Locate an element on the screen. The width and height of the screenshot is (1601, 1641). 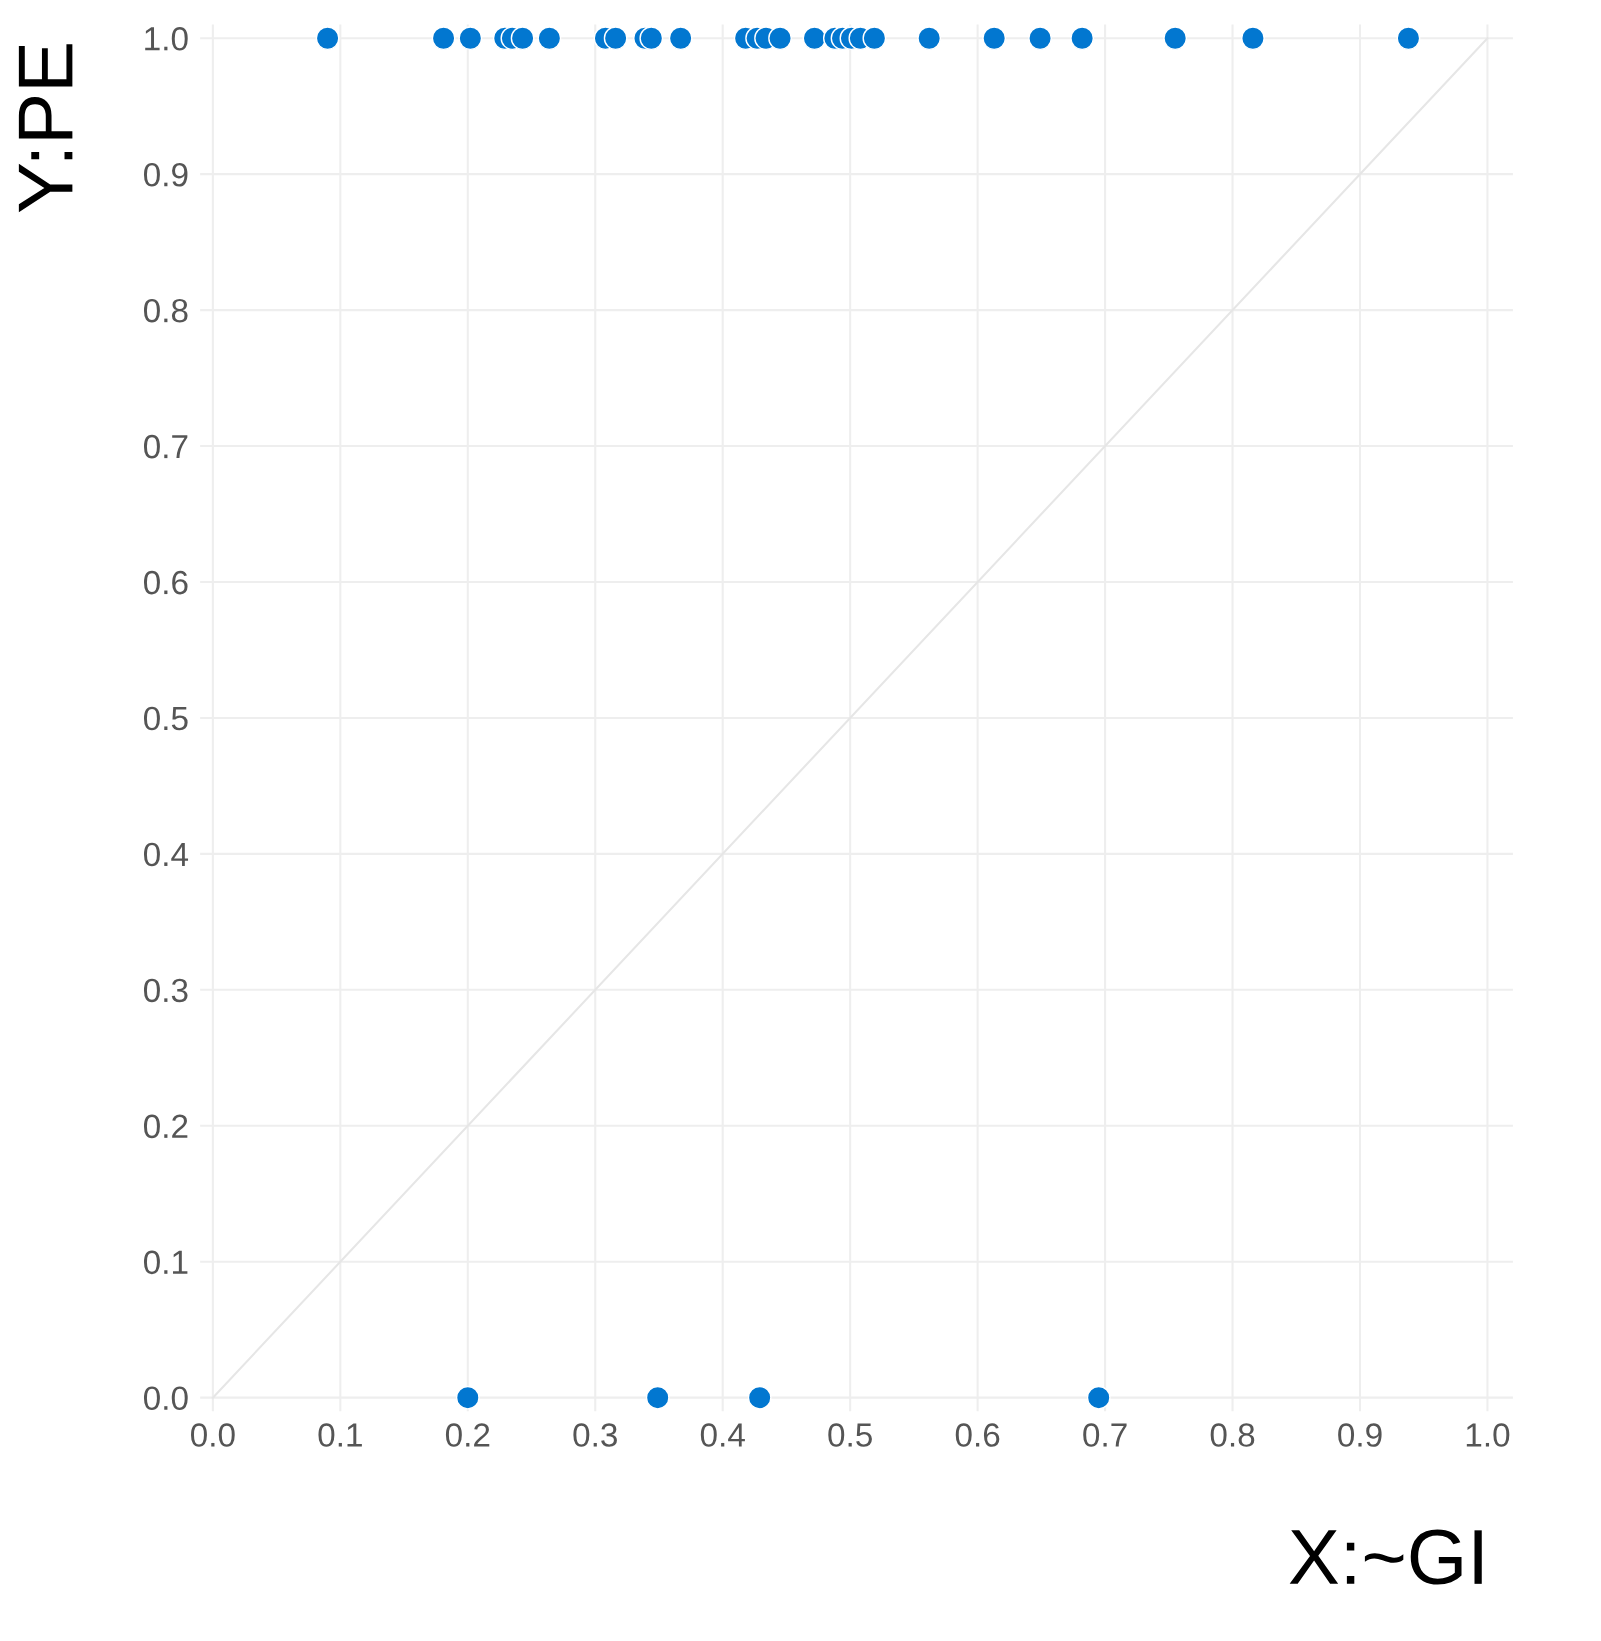
y-tick-label: 0.5 is located at coordinates (165, 718).